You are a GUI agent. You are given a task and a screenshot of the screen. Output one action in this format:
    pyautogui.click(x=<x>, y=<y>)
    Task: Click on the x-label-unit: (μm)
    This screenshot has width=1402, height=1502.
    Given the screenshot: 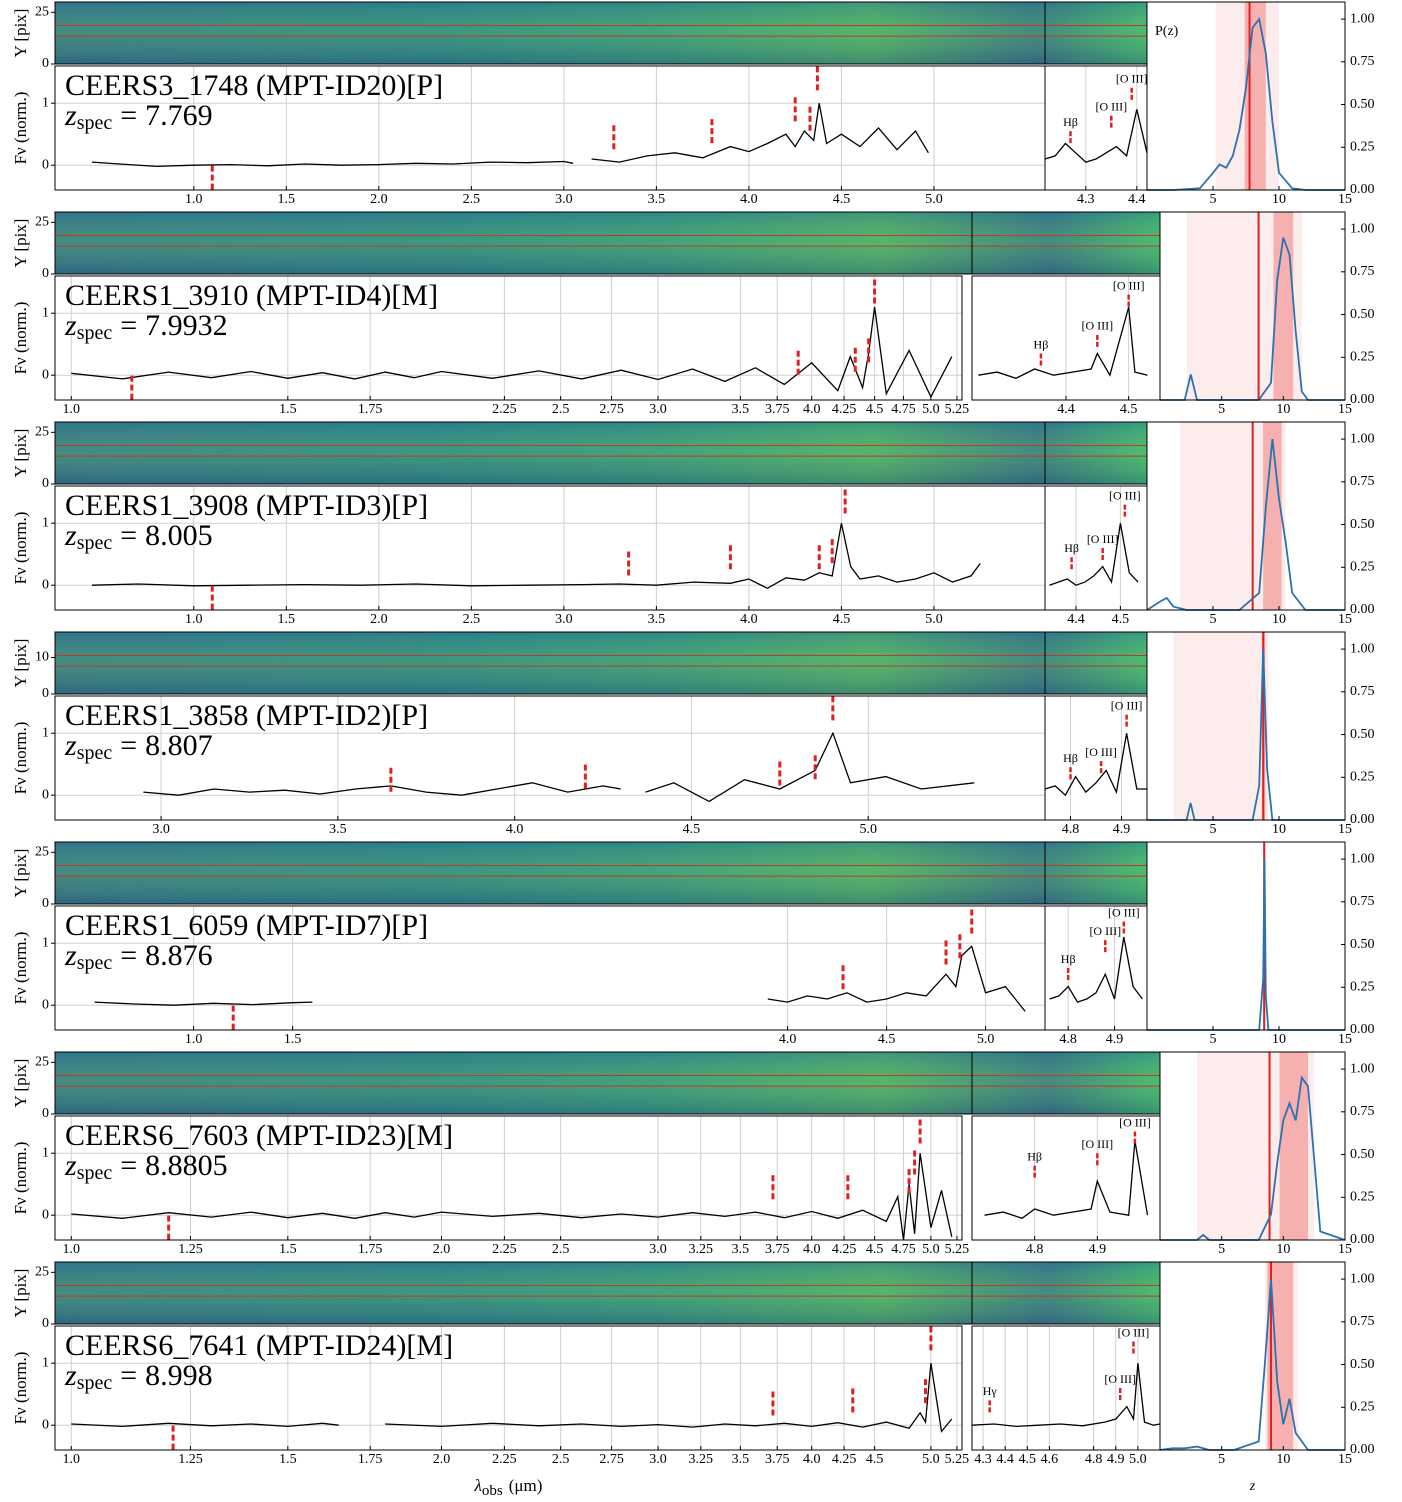 What is the action you would take?
    pyautogui.click(x=526, y=1485)
    